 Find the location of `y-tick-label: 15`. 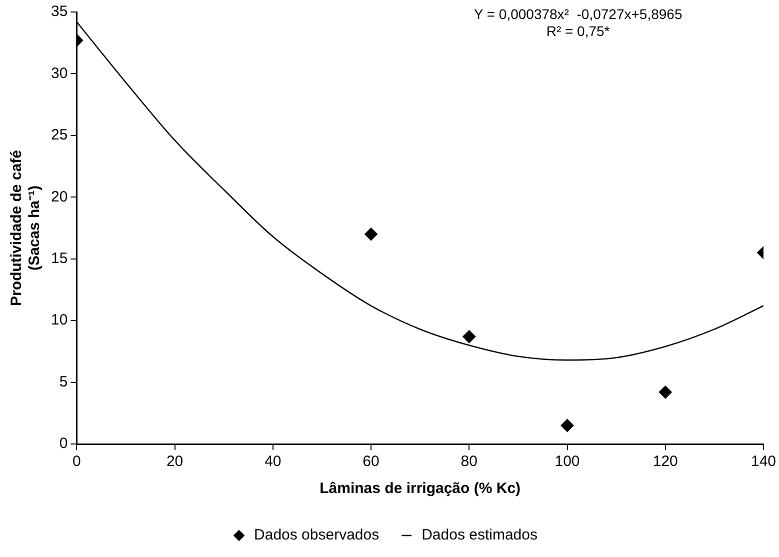

y-tick-label: 15 is located at coordinates (59, 258).